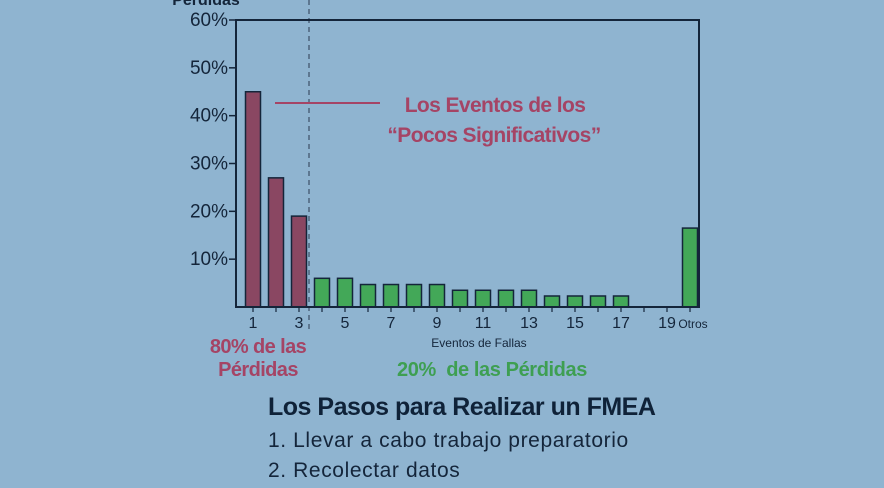 The image size is (884, 488). Describe the element at coordinates (478, 343) in the screenshot. I see `x-axis-label: Eventos de Fallas` at that location.